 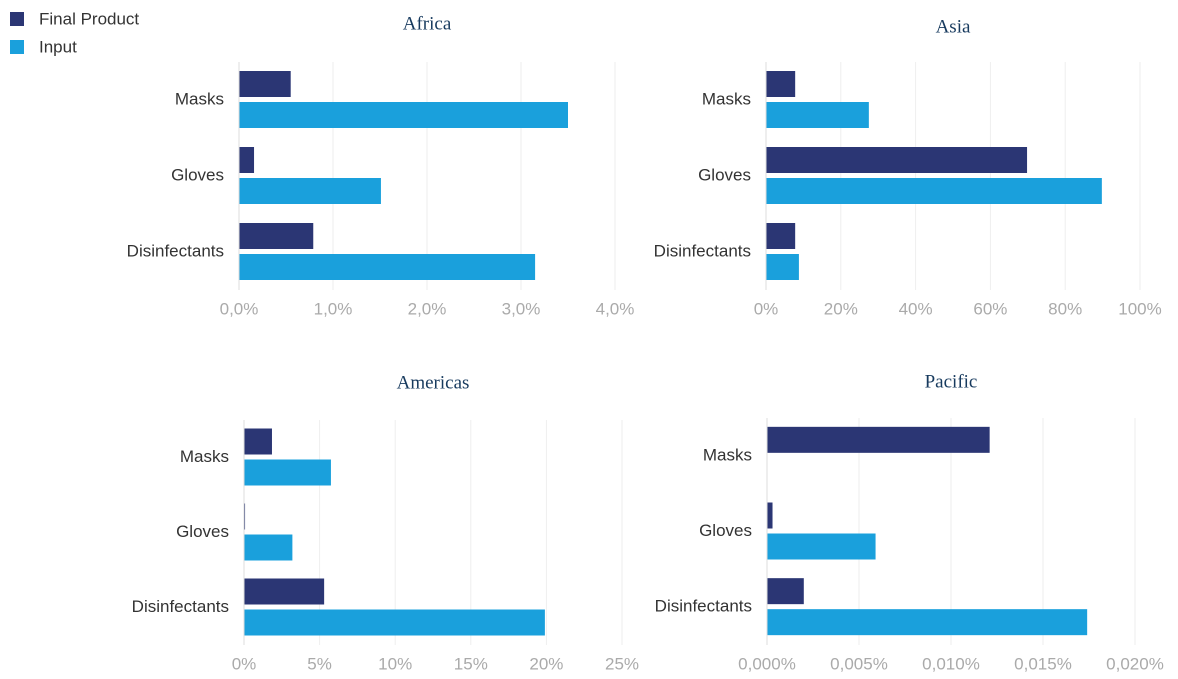 I want to click on x-tick-label: 3,0%, so click(x=521, y=308).